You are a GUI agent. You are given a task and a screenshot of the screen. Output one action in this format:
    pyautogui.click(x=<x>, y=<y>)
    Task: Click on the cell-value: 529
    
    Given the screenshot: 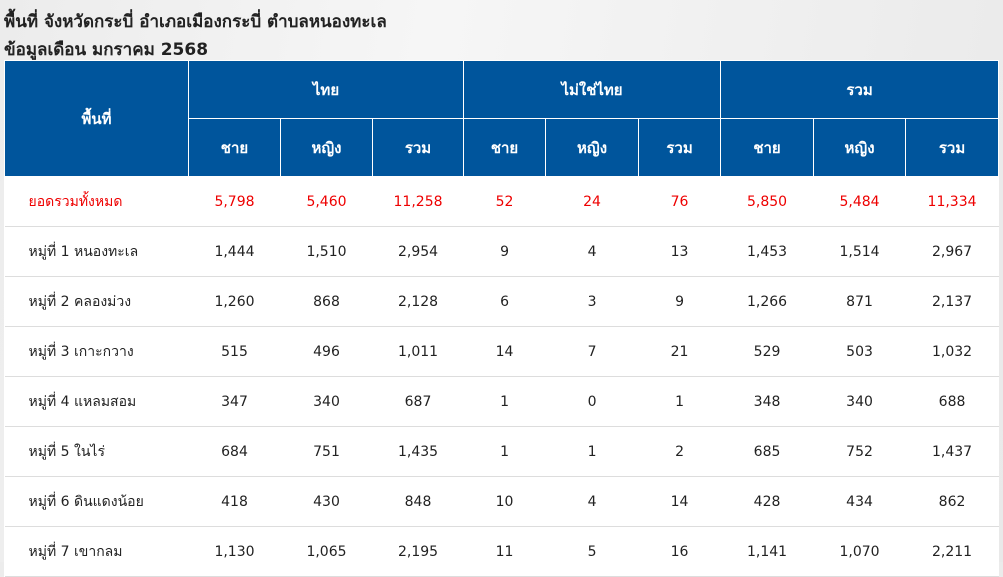 What is the action you would take?
    pyautogui.click(x=767, y=351)
    